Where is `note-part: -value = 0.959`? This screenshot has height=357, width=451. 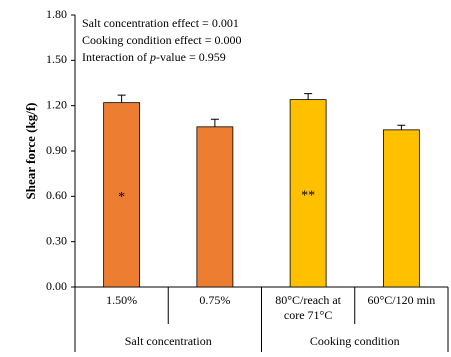 note-part: -value = 0.959 is located at coordinates (191, 57).